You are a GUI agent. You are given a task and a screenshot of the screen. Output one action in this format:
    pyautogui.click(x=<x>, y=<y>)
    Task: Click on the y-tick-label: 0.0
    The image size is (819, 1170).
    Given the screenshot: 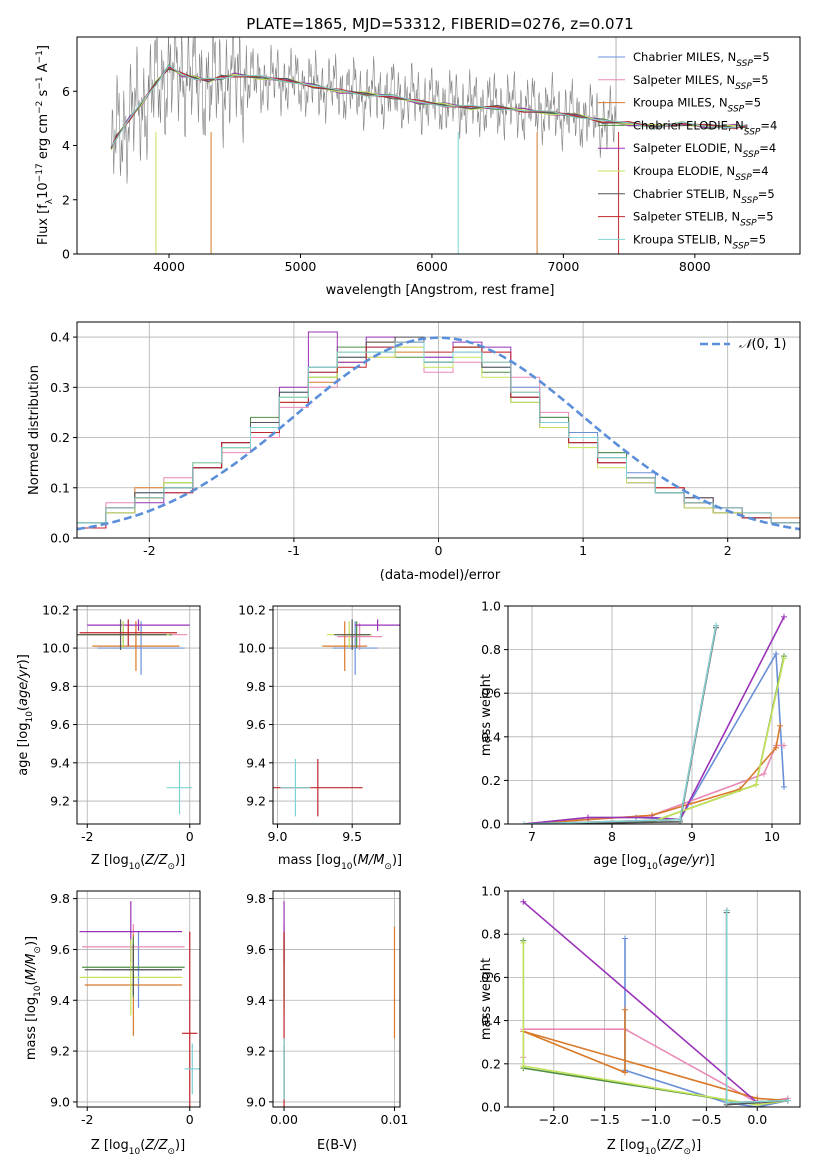 What is the action you would take?
    pyautogui.click(x=491, y=1107)
    